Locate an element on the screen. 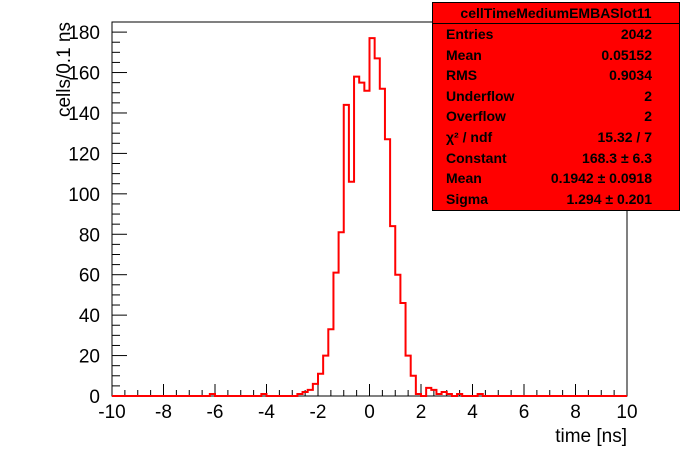 This screenshot has width=696, height=472. y-tick-label: 20 is located at coordinates (89, 357).